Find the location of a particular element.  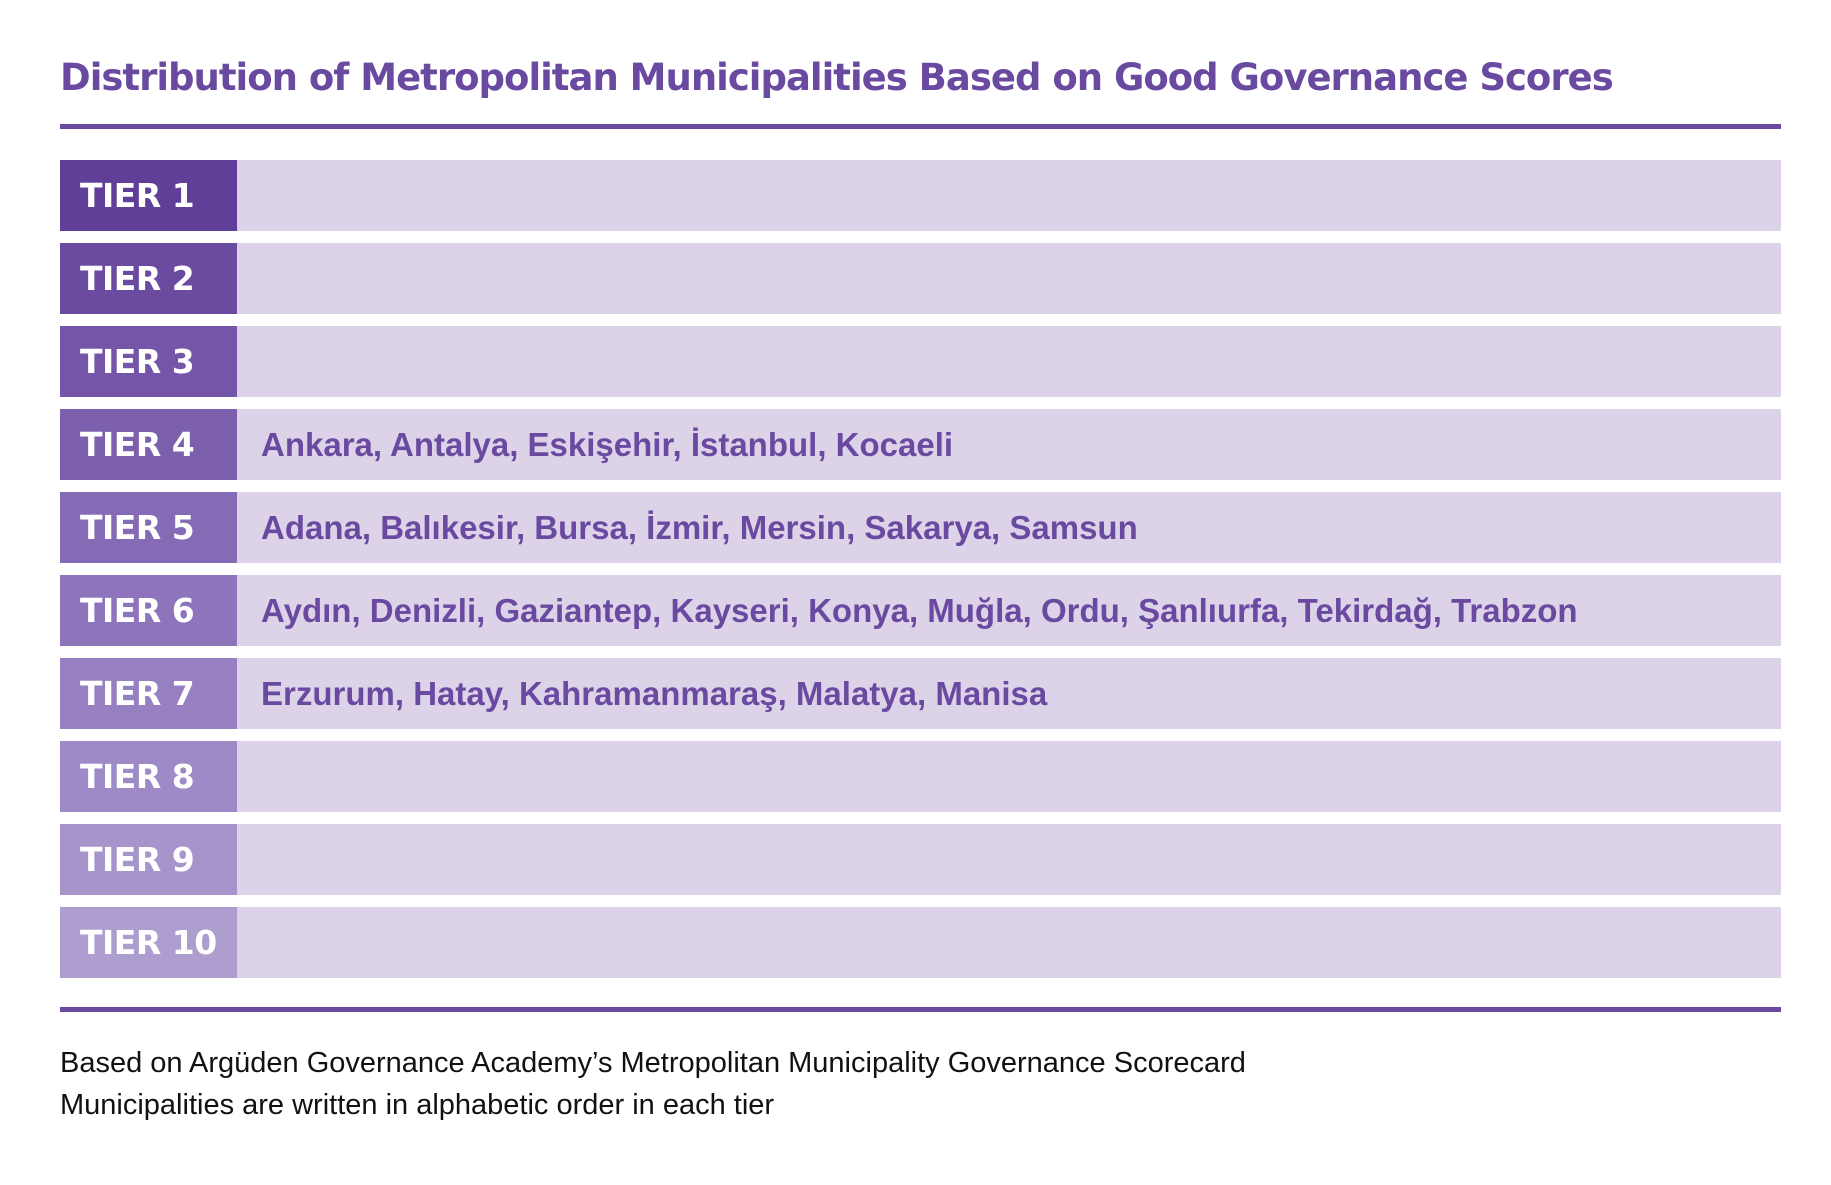

tier-row-9: TIER 9 is located at coordinates (920, 859).